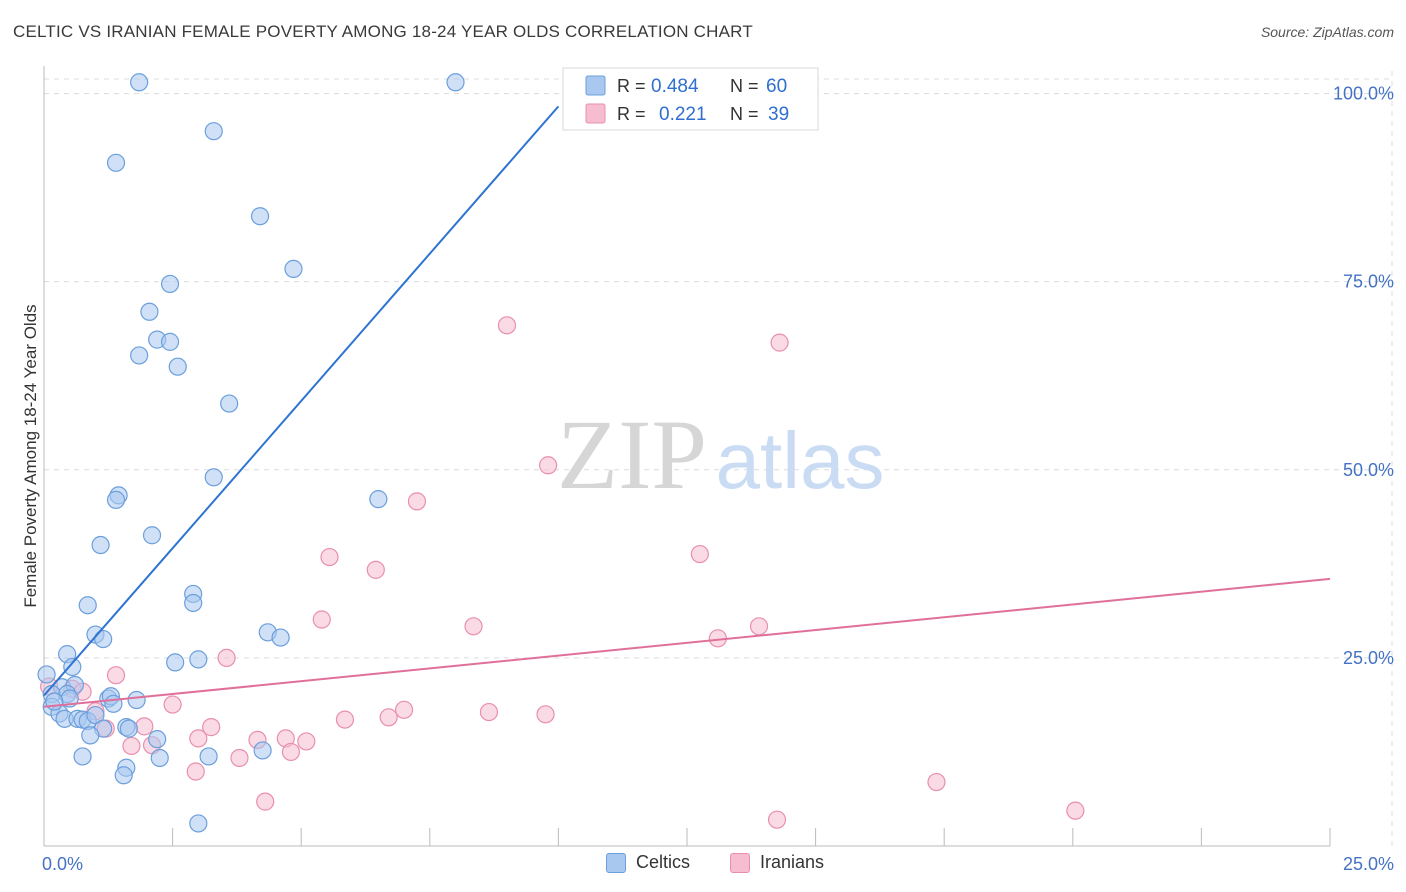  Describe the element at coordinates (1363, 94) in the screenshot. I see `y-tick-label-3: 100.0%` at that location.